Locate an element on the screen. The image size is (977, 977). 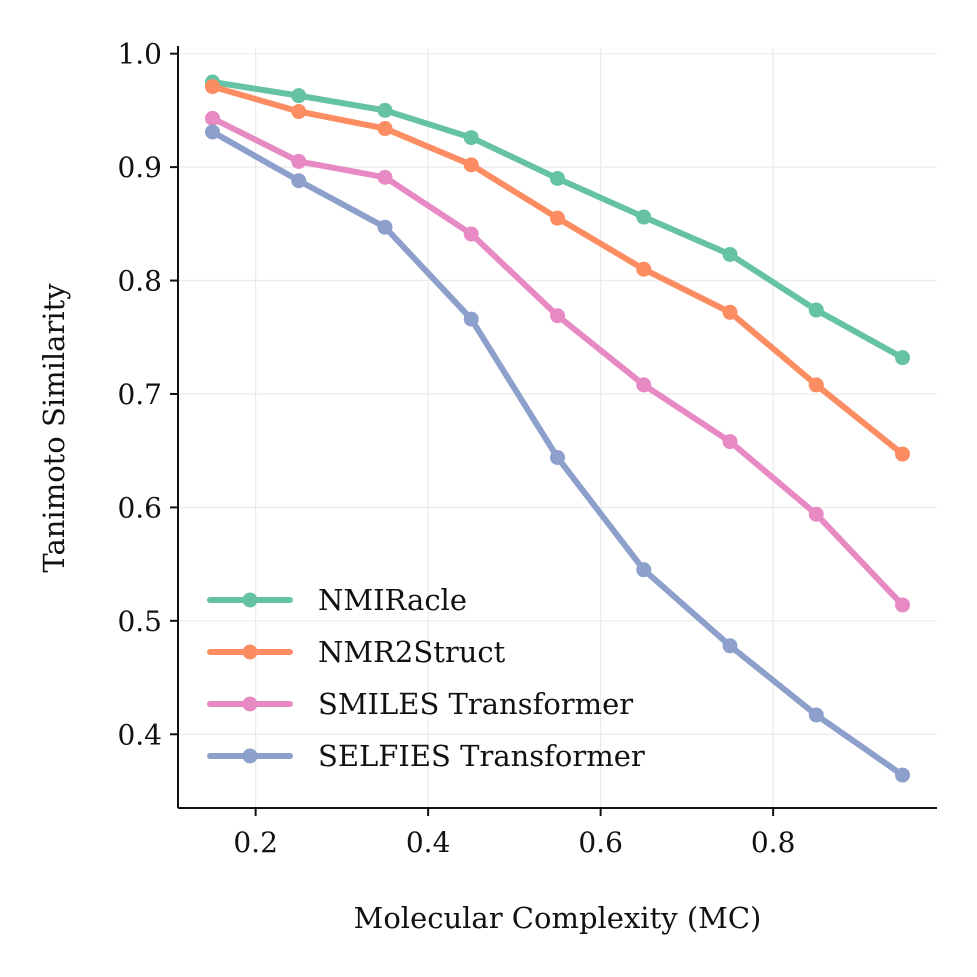
x-tick-label: 0.4 is located at coordinates (428, 842).